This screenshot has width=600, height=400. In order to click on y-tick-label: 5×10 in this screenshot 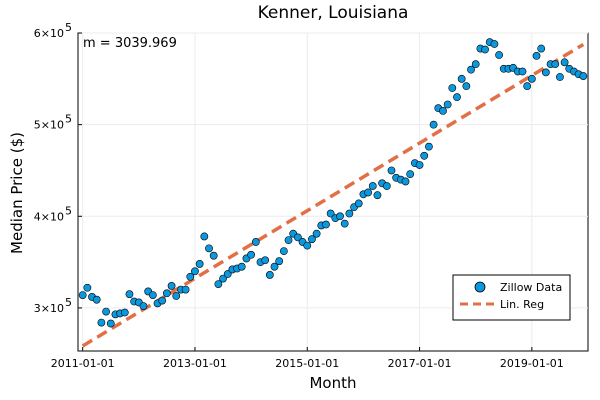, I will do `click(49, 125)`.